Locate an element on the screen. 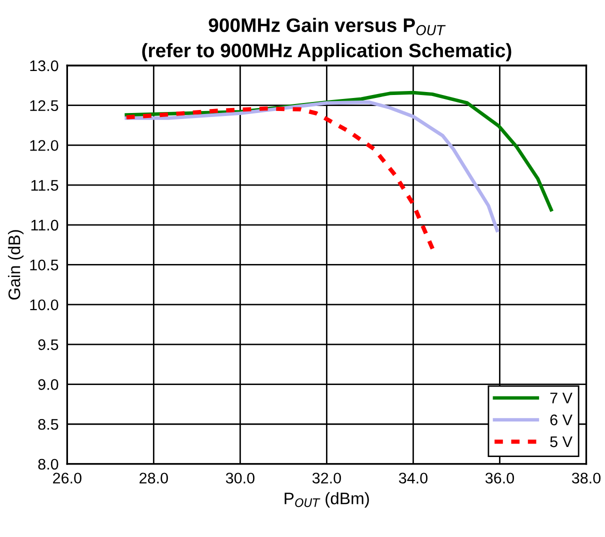  legend-label: 6 V is located at coordinates (561, 420).